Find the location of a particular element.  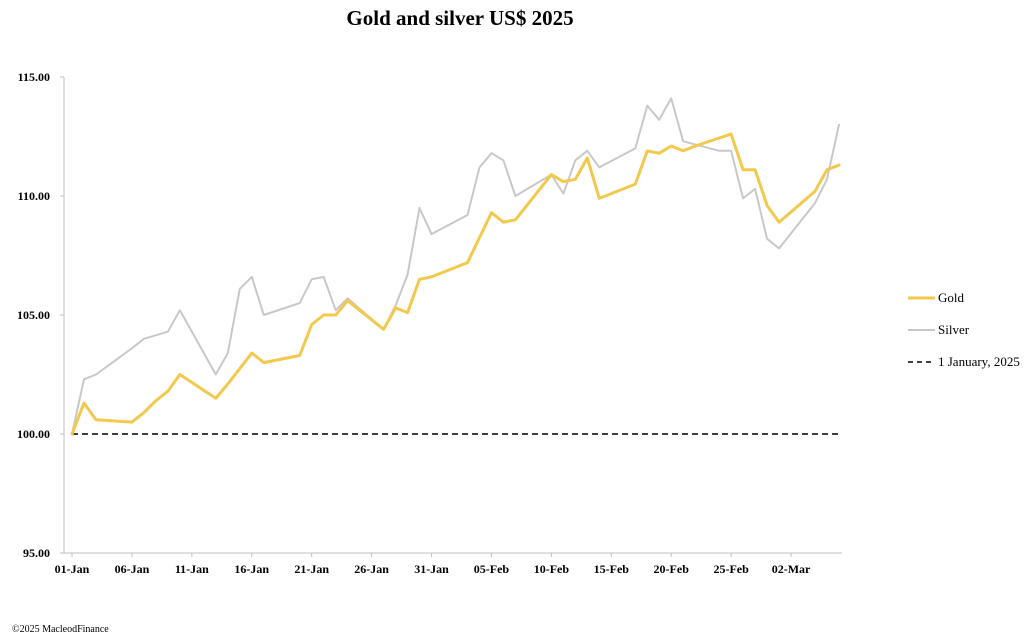

legend-label: 1 January, 2025 is located at coordinates (979, 361).